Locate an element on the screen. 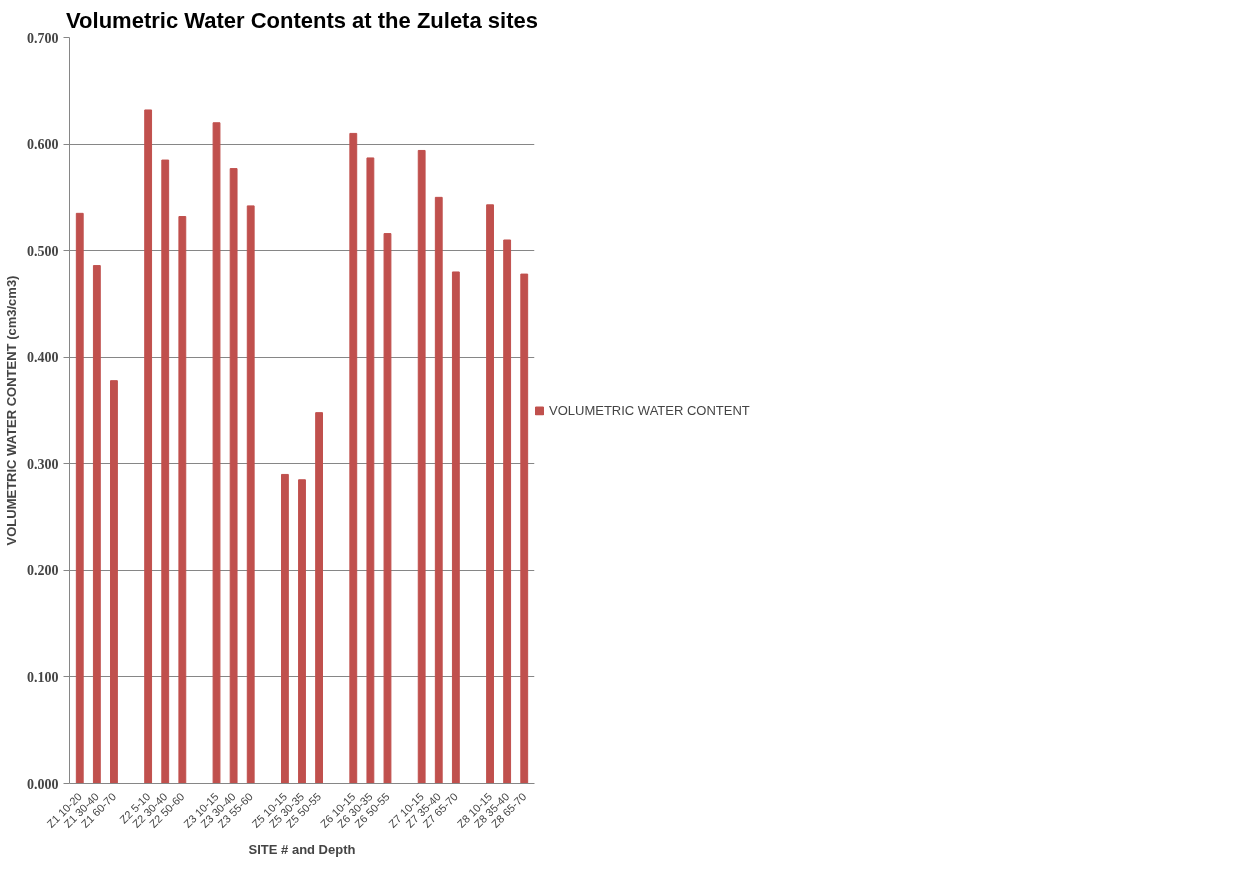 Image resolution: width=1244 pixels, height=869 pixels. y-tick-label: 0.700 is located at coordinates (43, 38).